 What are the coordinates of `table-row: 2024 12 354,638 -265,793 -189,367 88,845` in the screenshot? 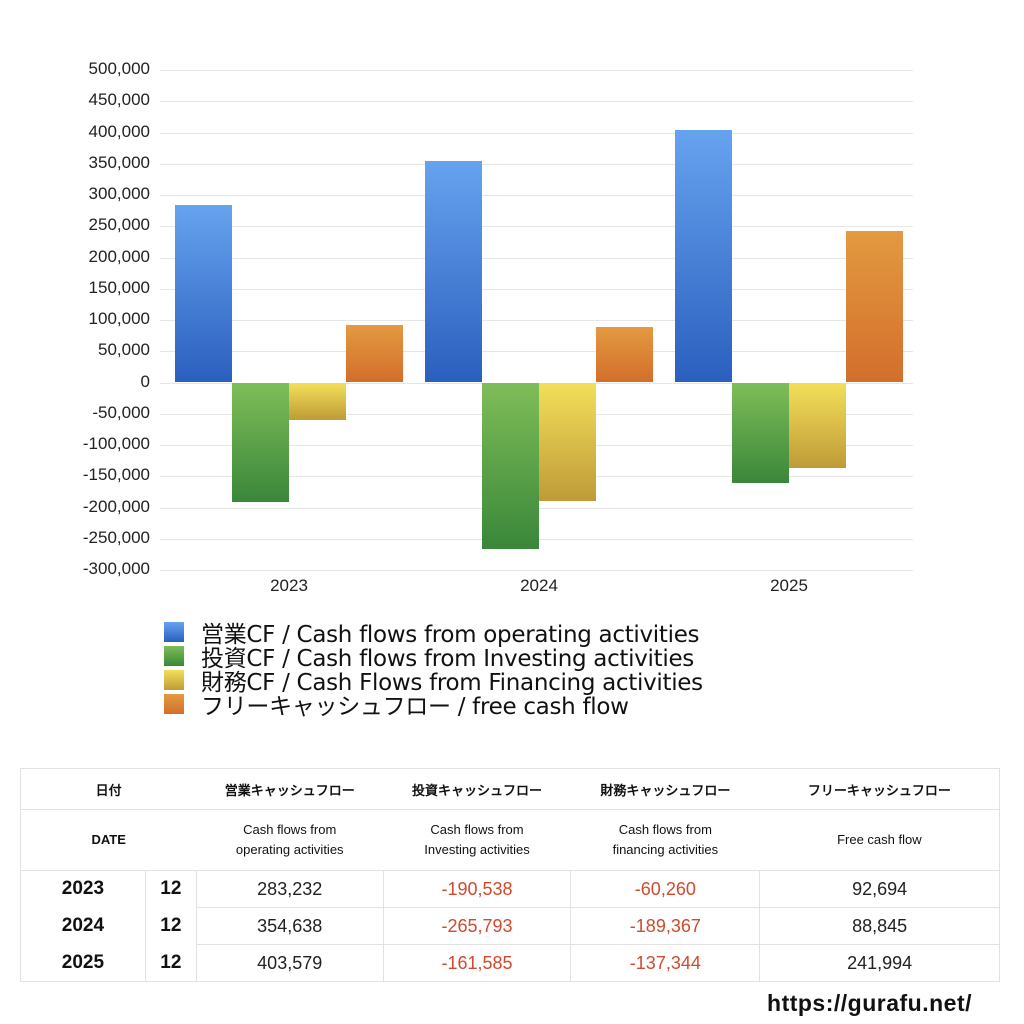 It's located at (510, 926).